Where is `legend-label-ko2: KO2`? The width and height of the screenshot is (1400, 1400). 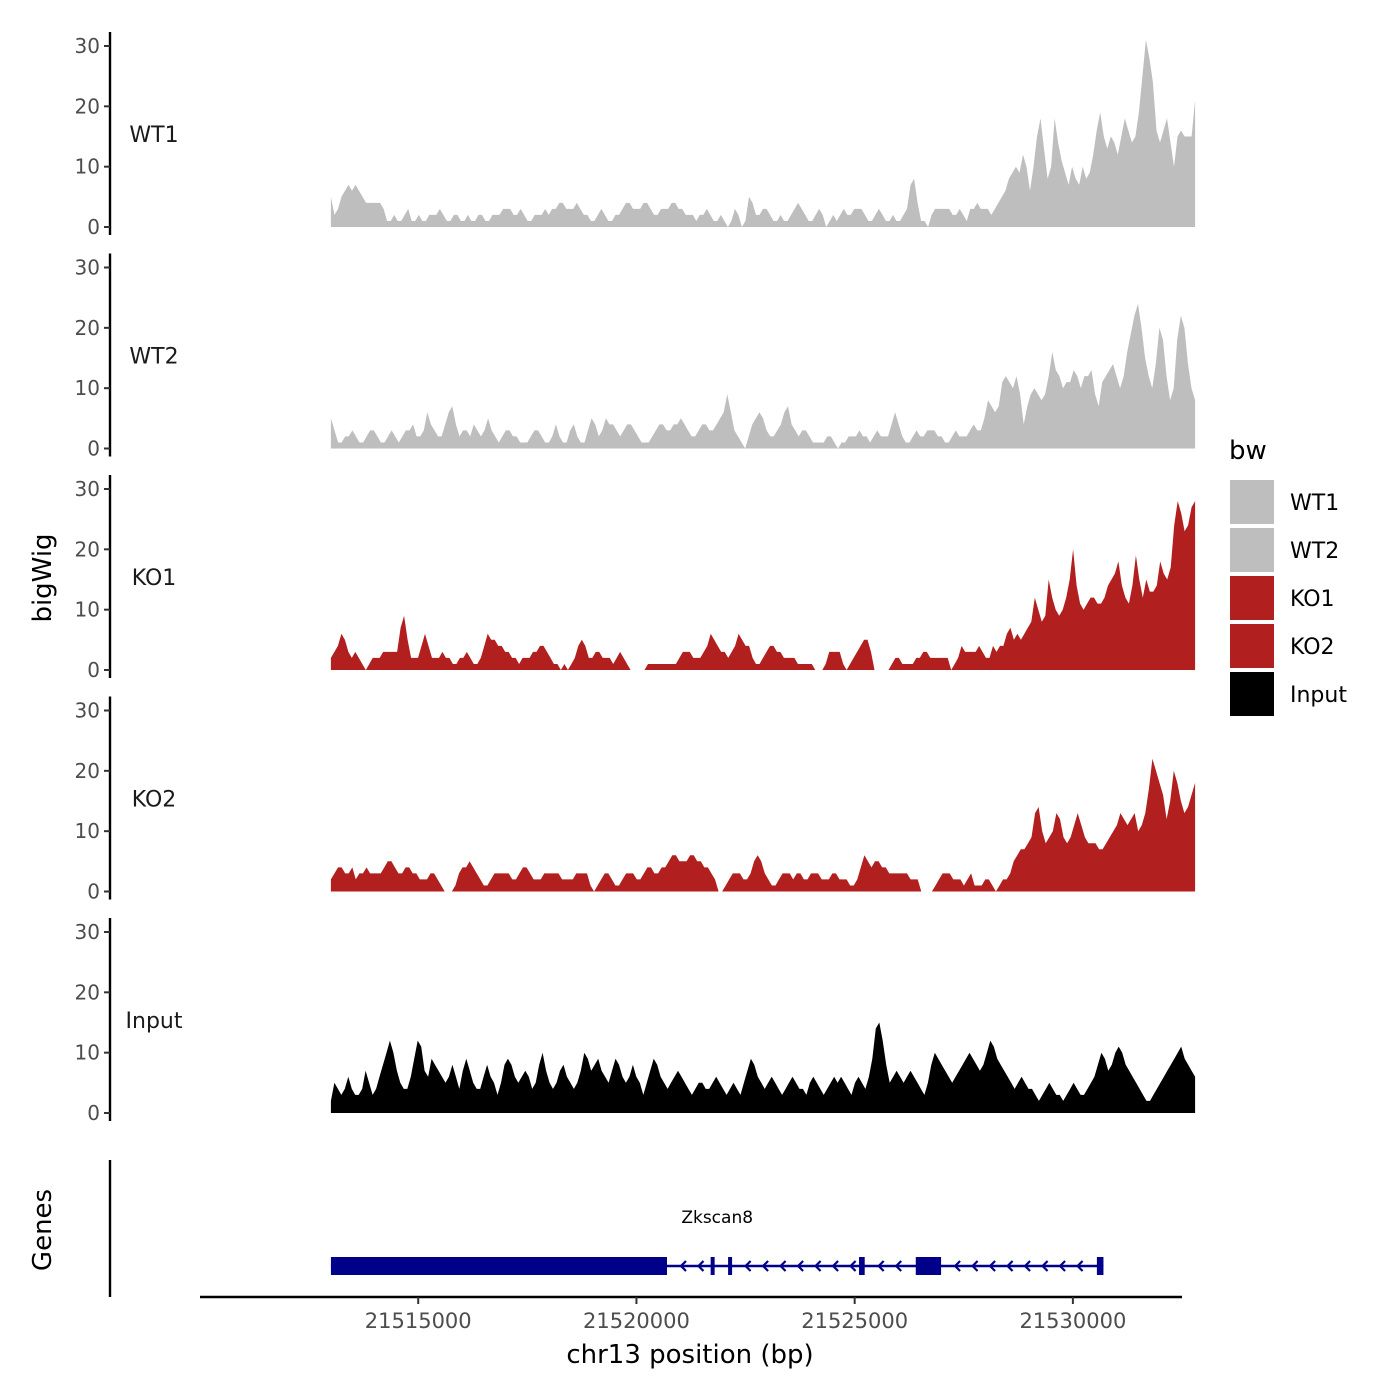 legend-label-ko2: KO2 is located at coordinates (1312, 647).